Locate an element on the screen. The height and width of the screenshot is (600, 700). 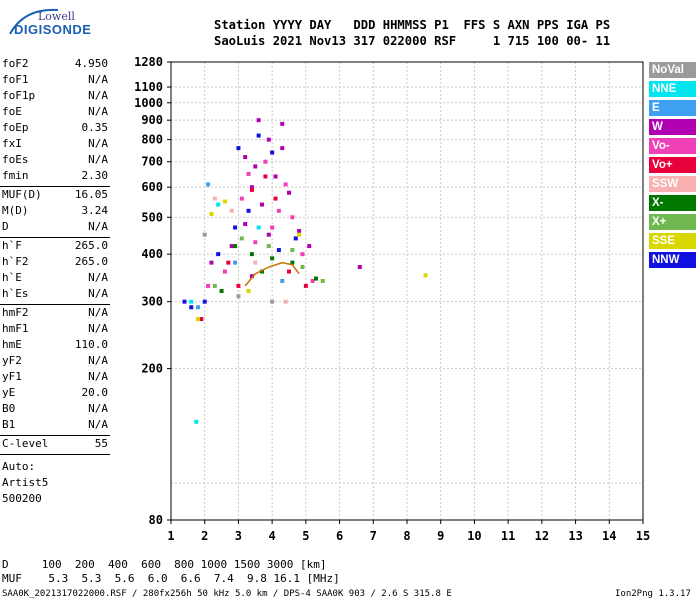
param-row: foEp 0.35 is located at coordinates (55, 129).